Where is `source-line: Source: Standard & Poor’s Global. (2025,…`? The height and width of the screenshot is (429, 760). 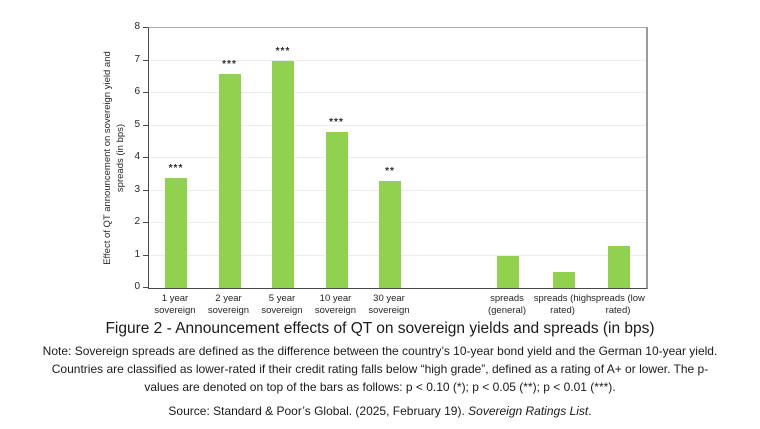 source-line: Source: Standard & Poor’s Global. (2025,… is located at coordinates (380, 411).